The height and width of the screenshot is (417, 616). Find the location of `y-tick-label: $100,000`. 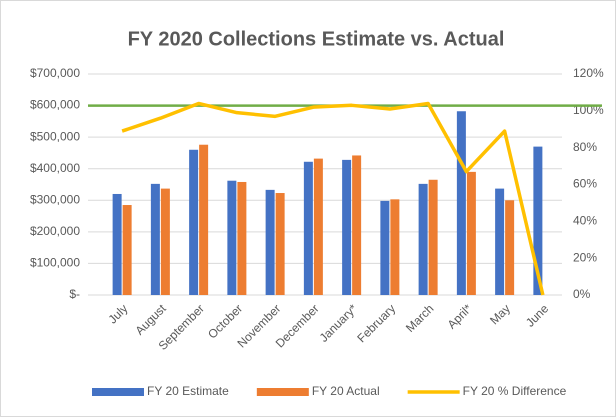

y-tick-label: $100,000 is located at coordinates (55, 263).